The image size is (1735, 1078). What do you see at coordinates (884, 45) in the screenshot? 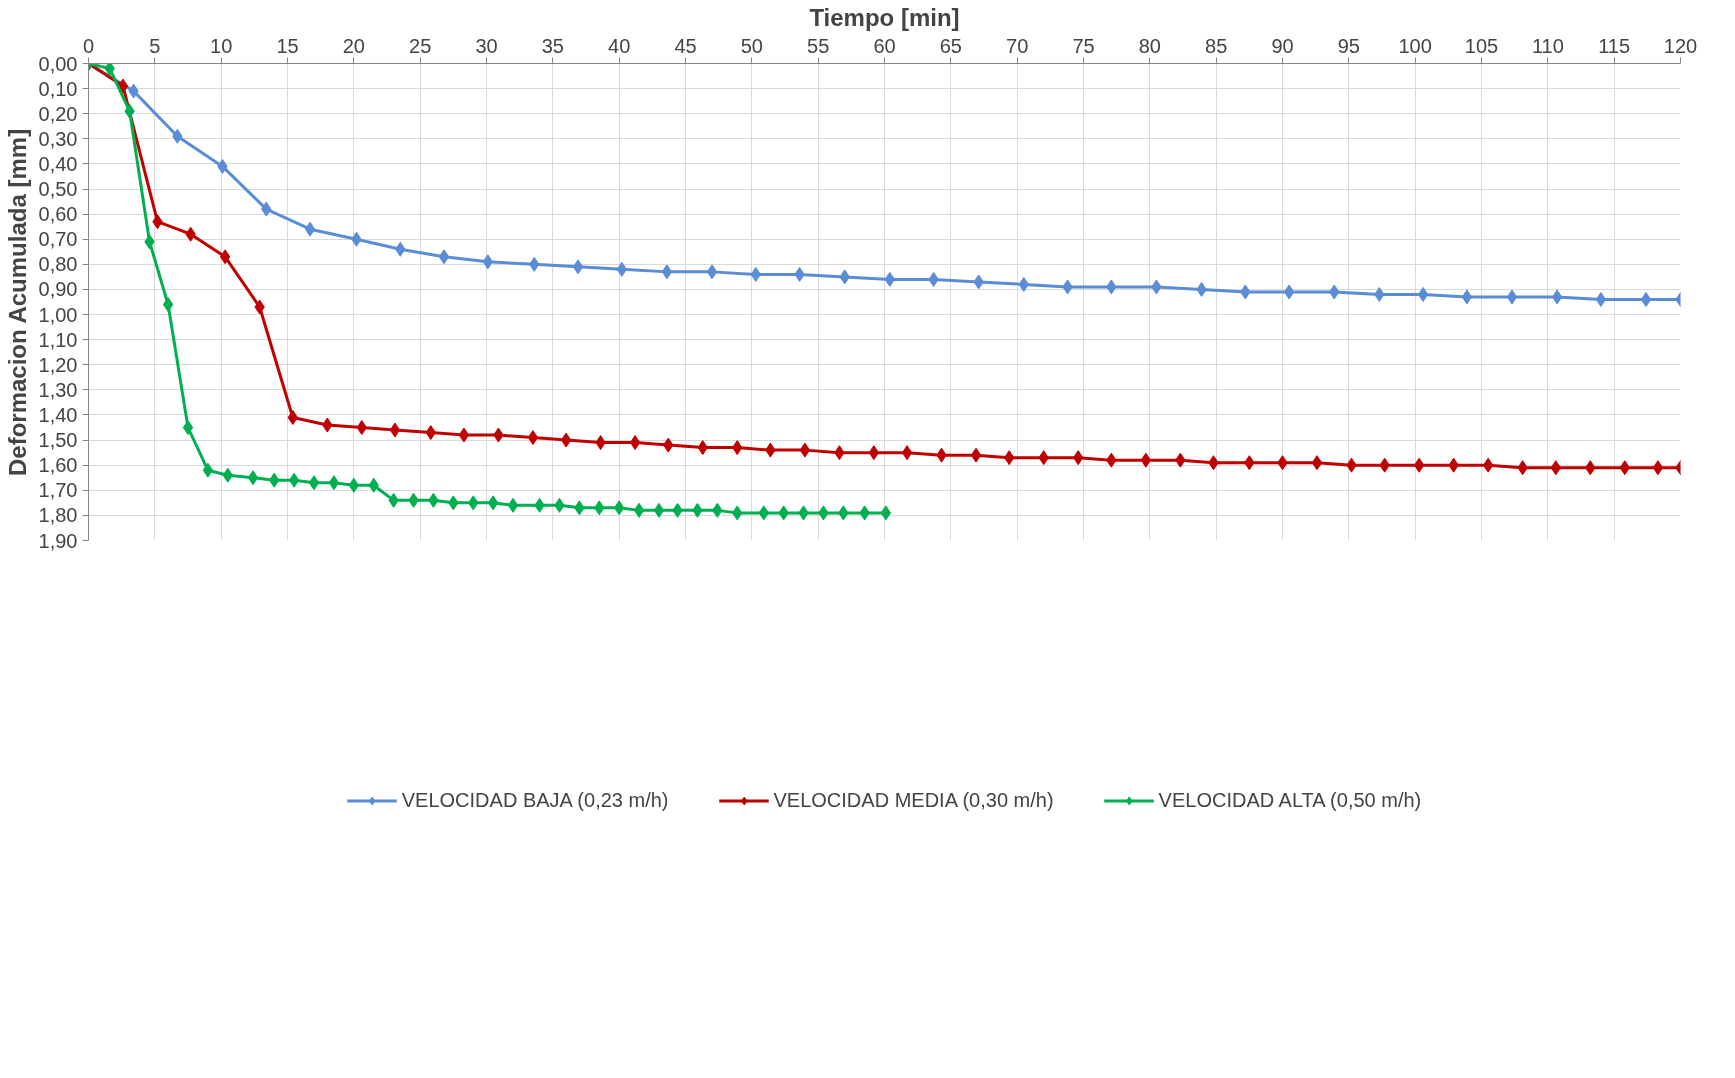
I see `x-tick-label: 60` at bounding box center [884, 45].